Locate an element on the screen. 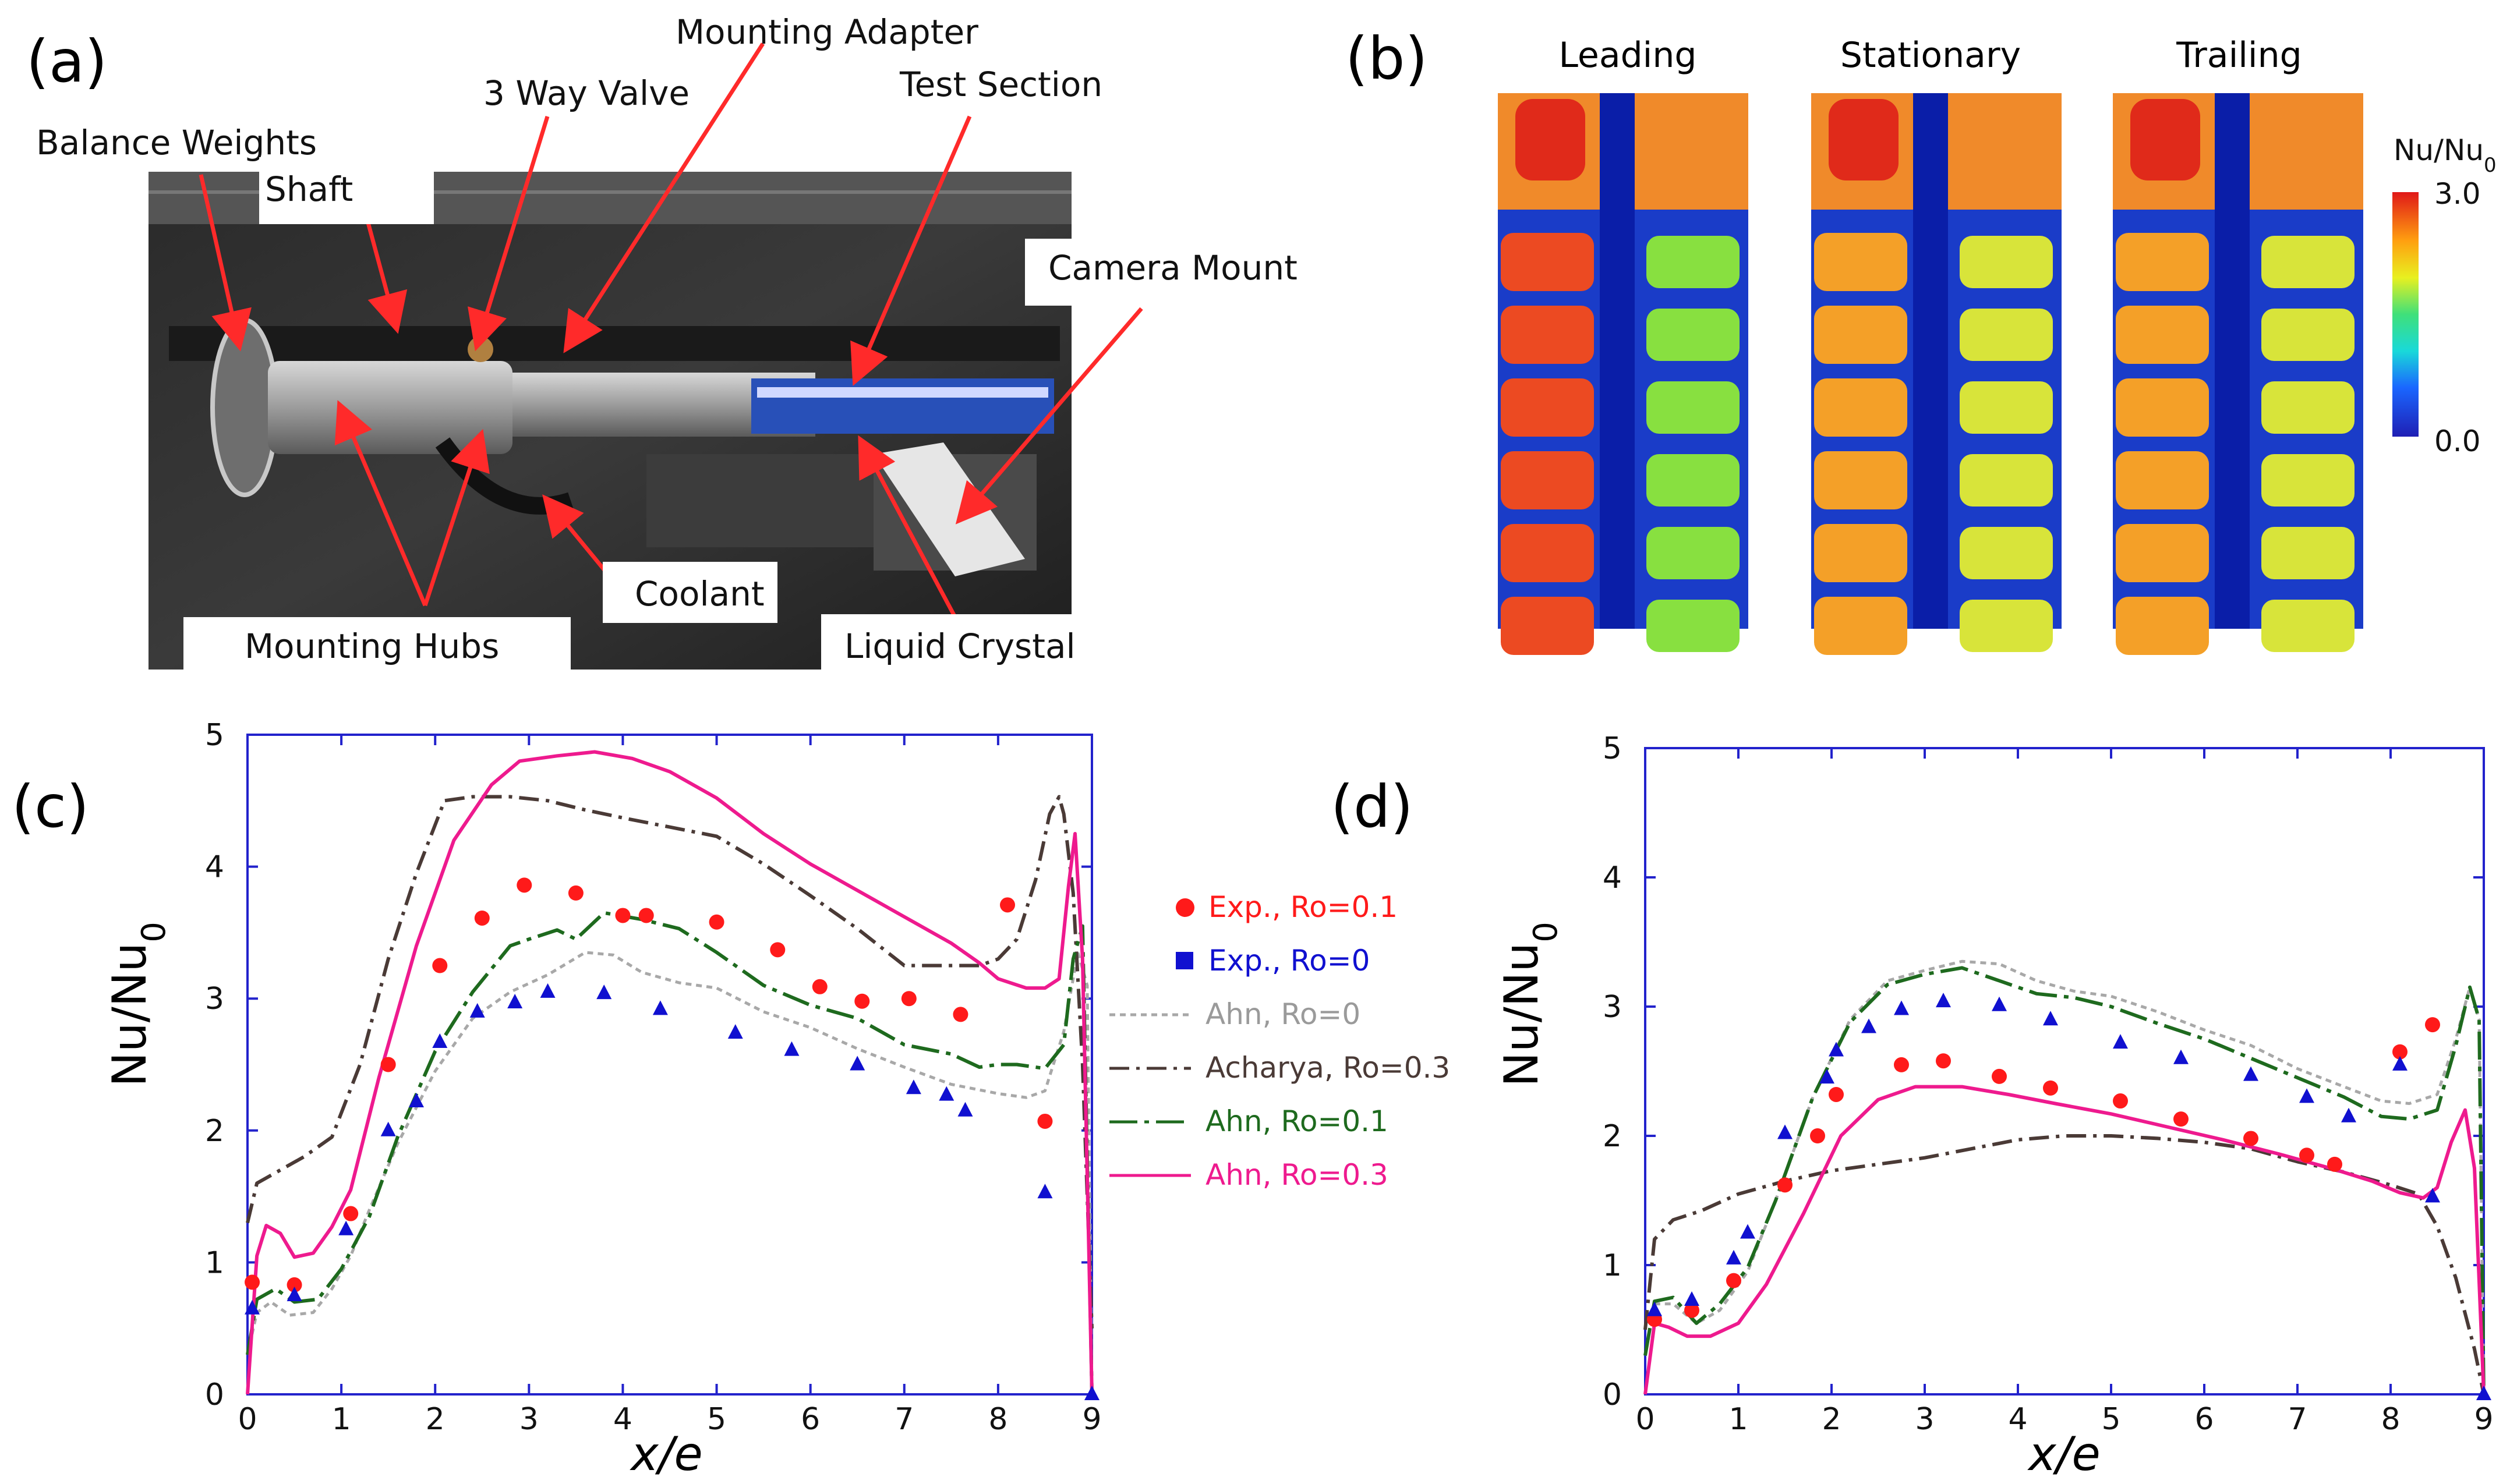  svg-text: Nu/Nu0 is located at coordinates (2445, 155).